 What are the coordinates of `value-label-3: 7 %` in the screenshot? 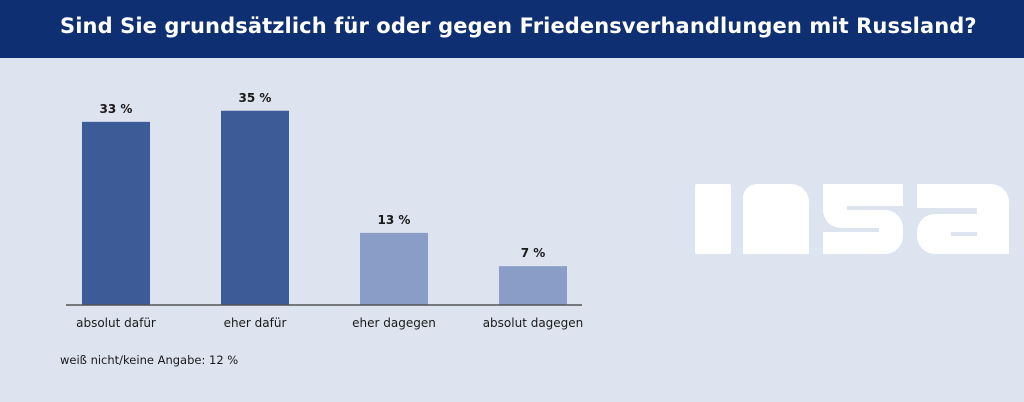 It's located at (533, 253).